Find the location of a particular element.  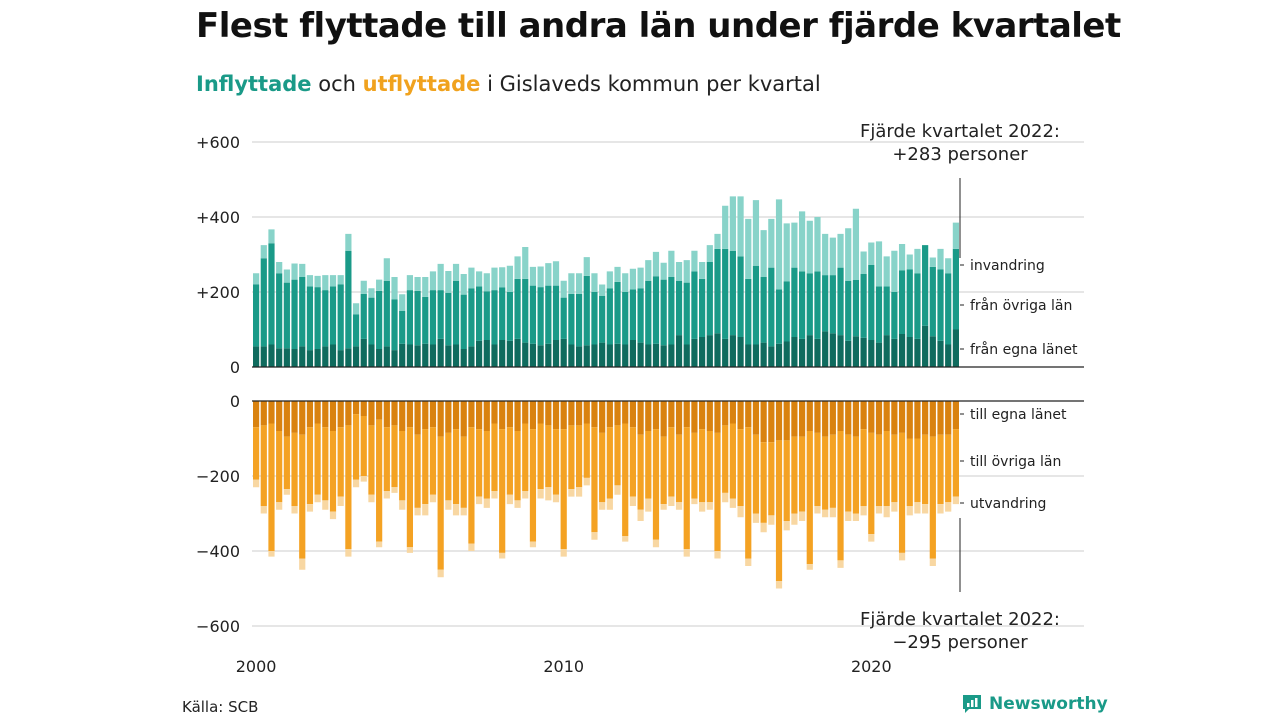

annotation-top-line2: +283 personer is located at coordinates (960, 154).